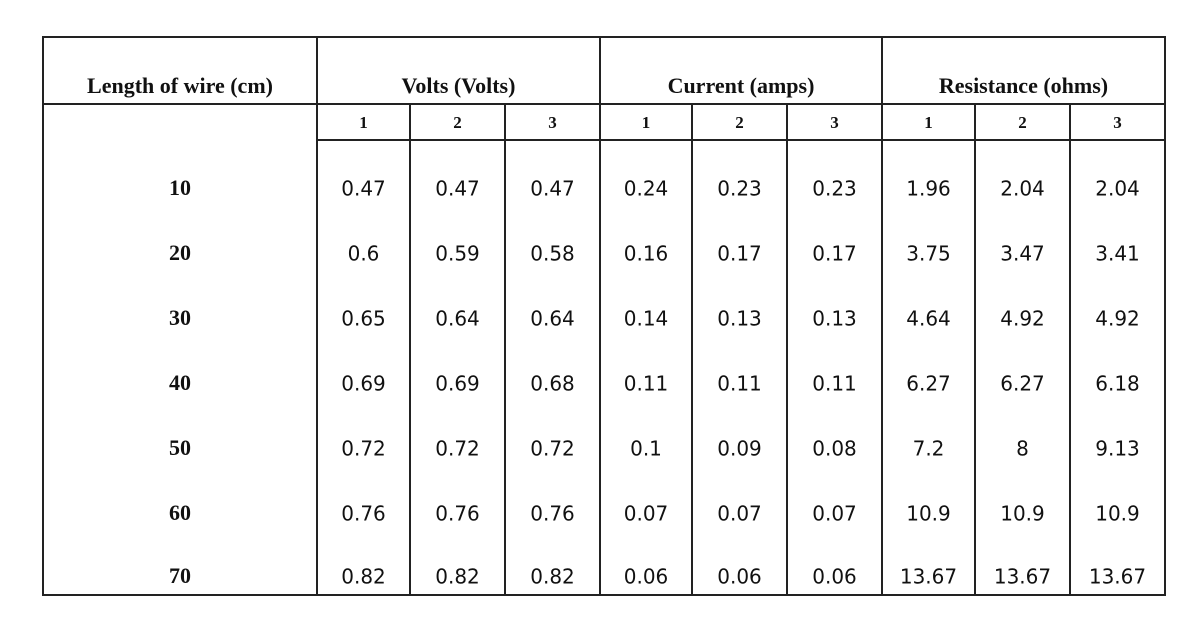 This screenshot has height=628, width=1200. Describe the element at coordinates (646, 319) in the screenshot. I see `cell-value: 0.14` at that location.